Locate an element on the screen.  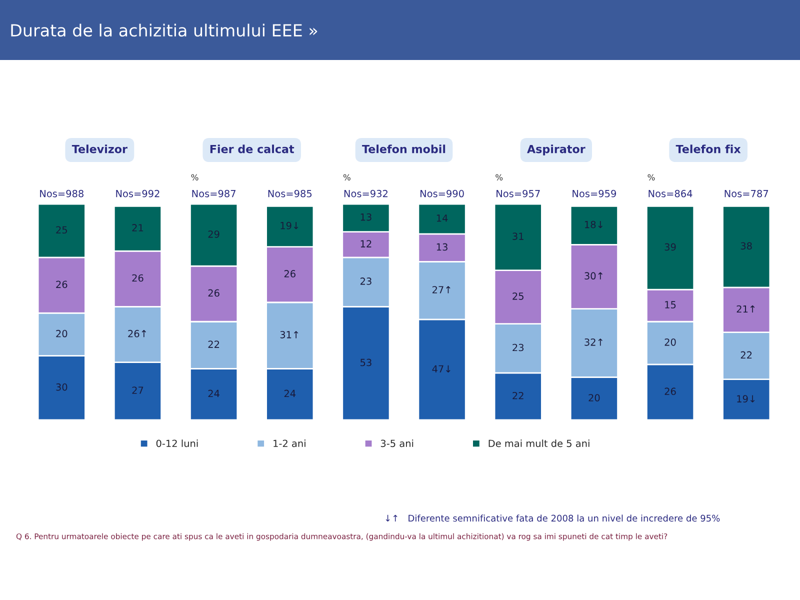
data-label: 30↑ is located at coordinates (593, 276).